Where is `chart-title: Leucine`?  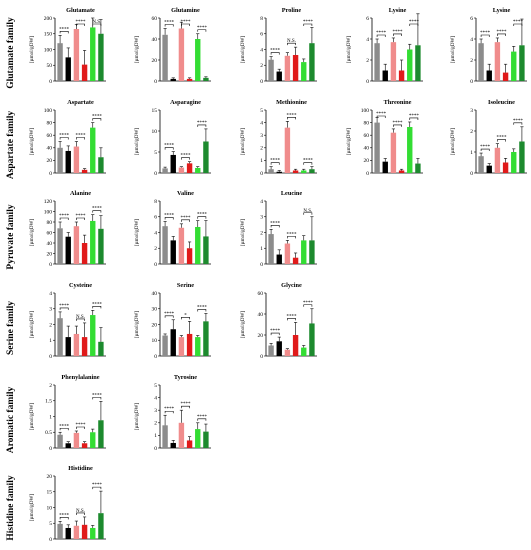 chart-title: Leucine is located at coordinates (292, 193).